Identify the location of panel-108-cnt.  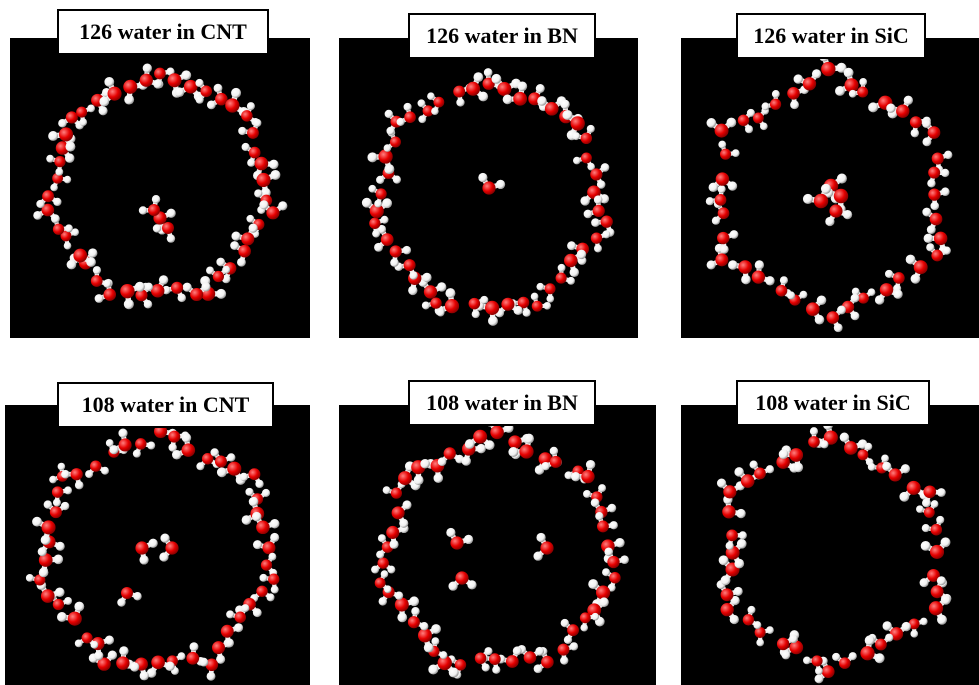
(157, 545).